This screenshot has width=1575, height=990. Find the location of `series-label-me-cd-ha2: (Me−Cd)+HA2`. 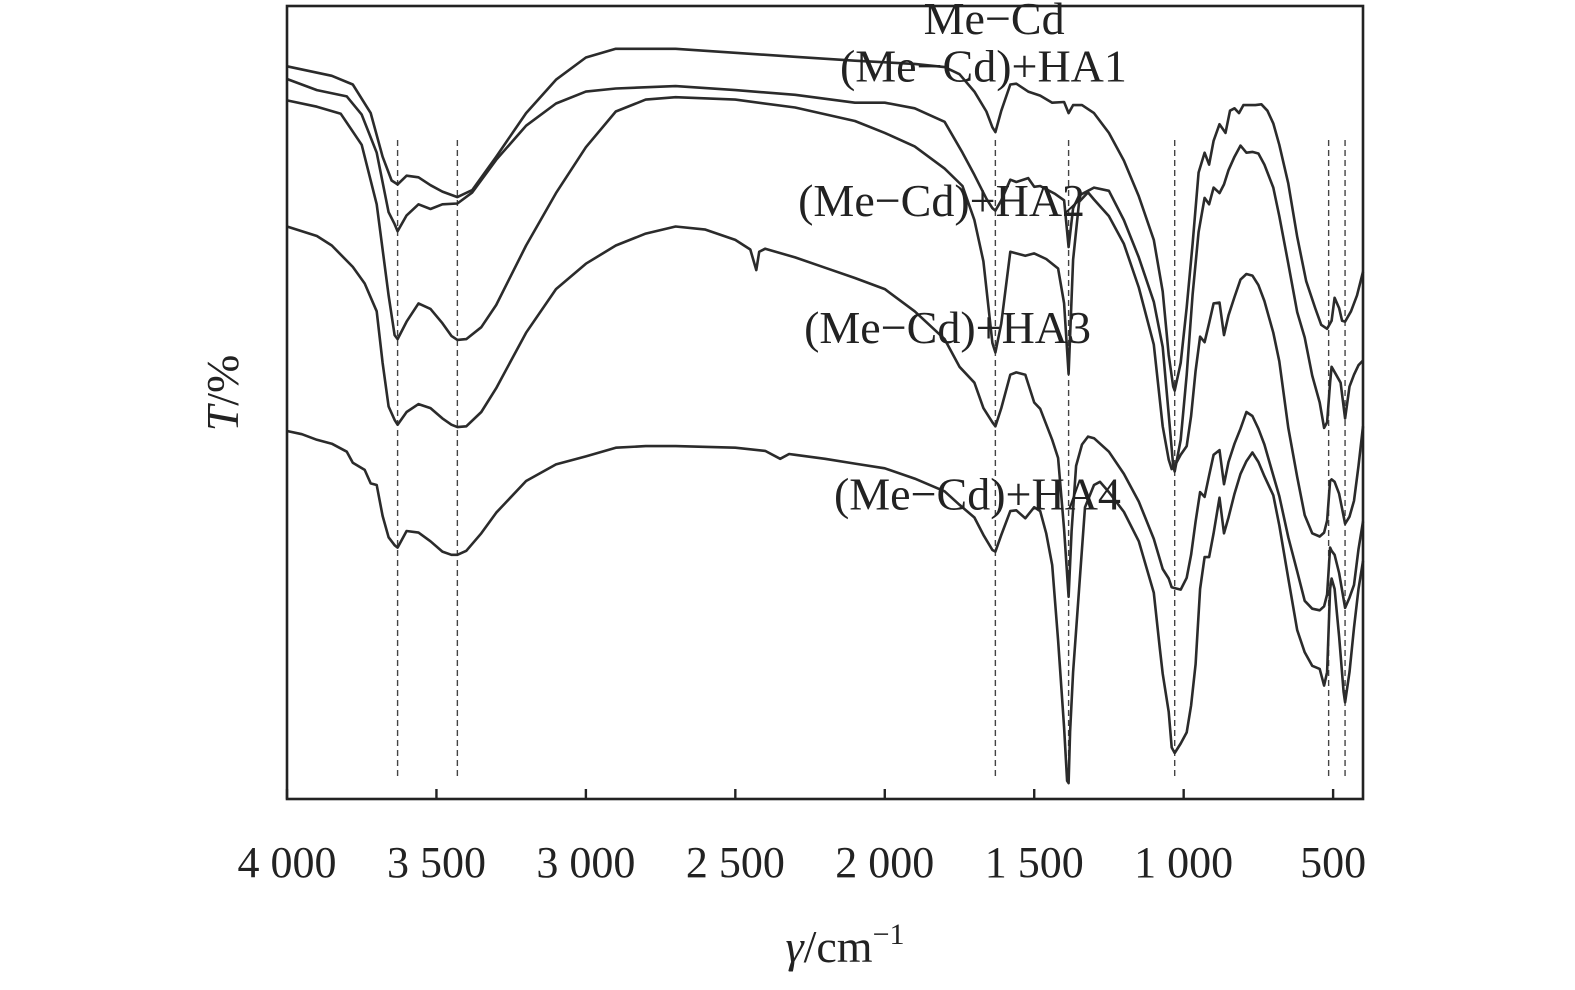

series-label-me-cd-ha2: (Me−Cd)+HA2 is located at coordinates (941, 200).